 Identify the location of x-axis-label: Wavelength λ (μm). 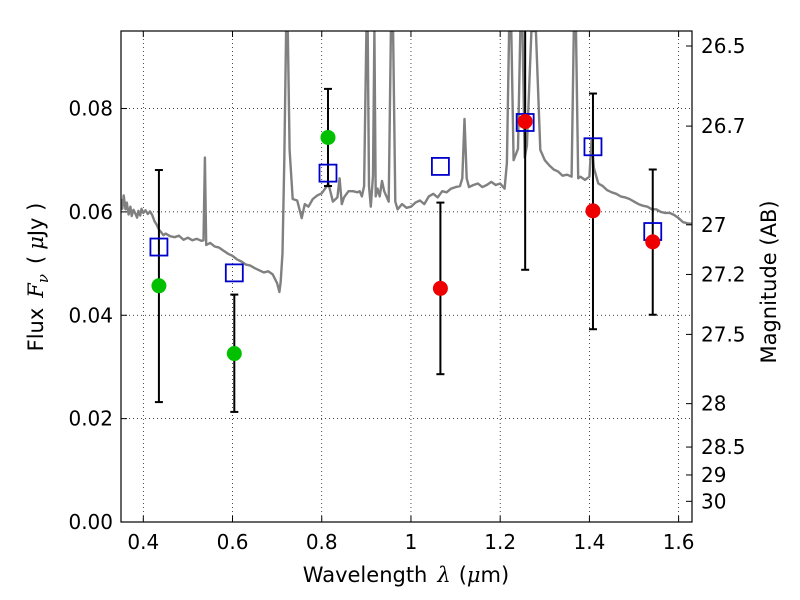
(406, 575).